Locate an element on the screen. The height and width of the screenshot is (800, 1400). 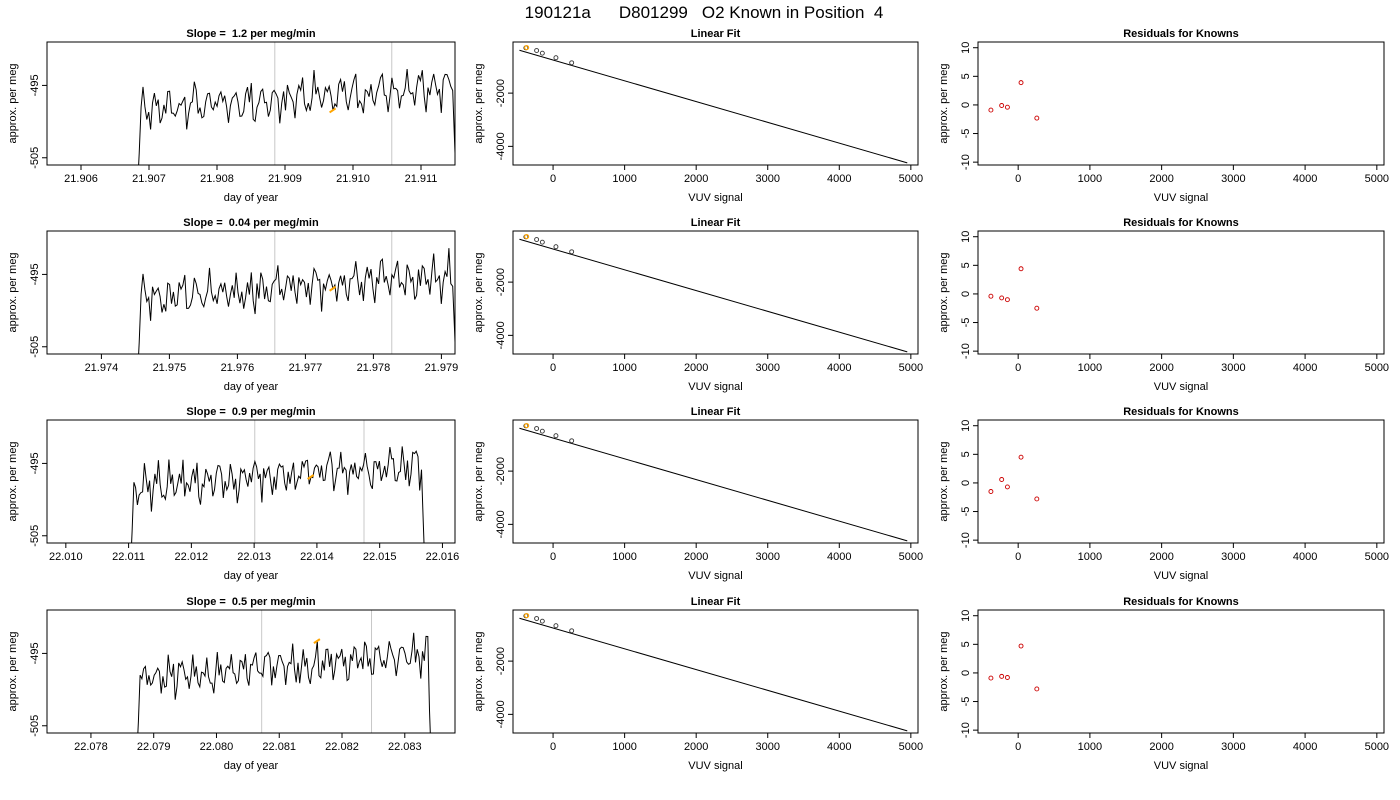
x-tick-label: 22.015 is located at coordinates (380, 557).